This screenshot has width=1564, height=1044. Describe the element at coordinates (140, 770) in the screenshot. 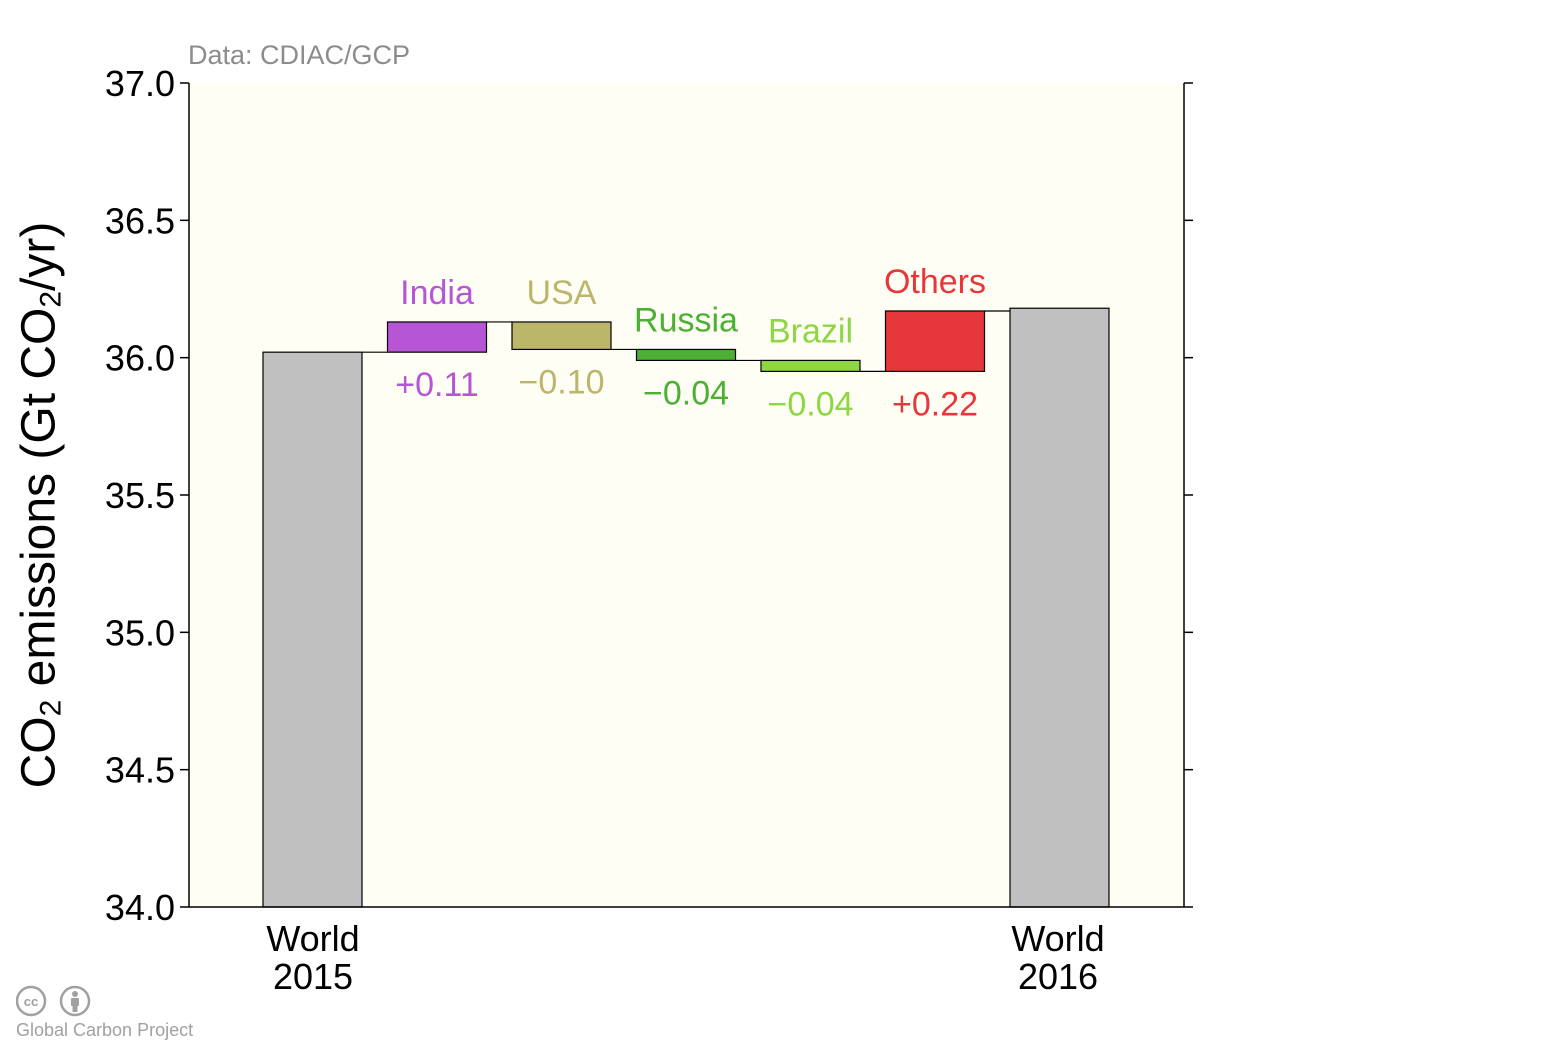

I see `y-tick-label: 34.5` at that location.